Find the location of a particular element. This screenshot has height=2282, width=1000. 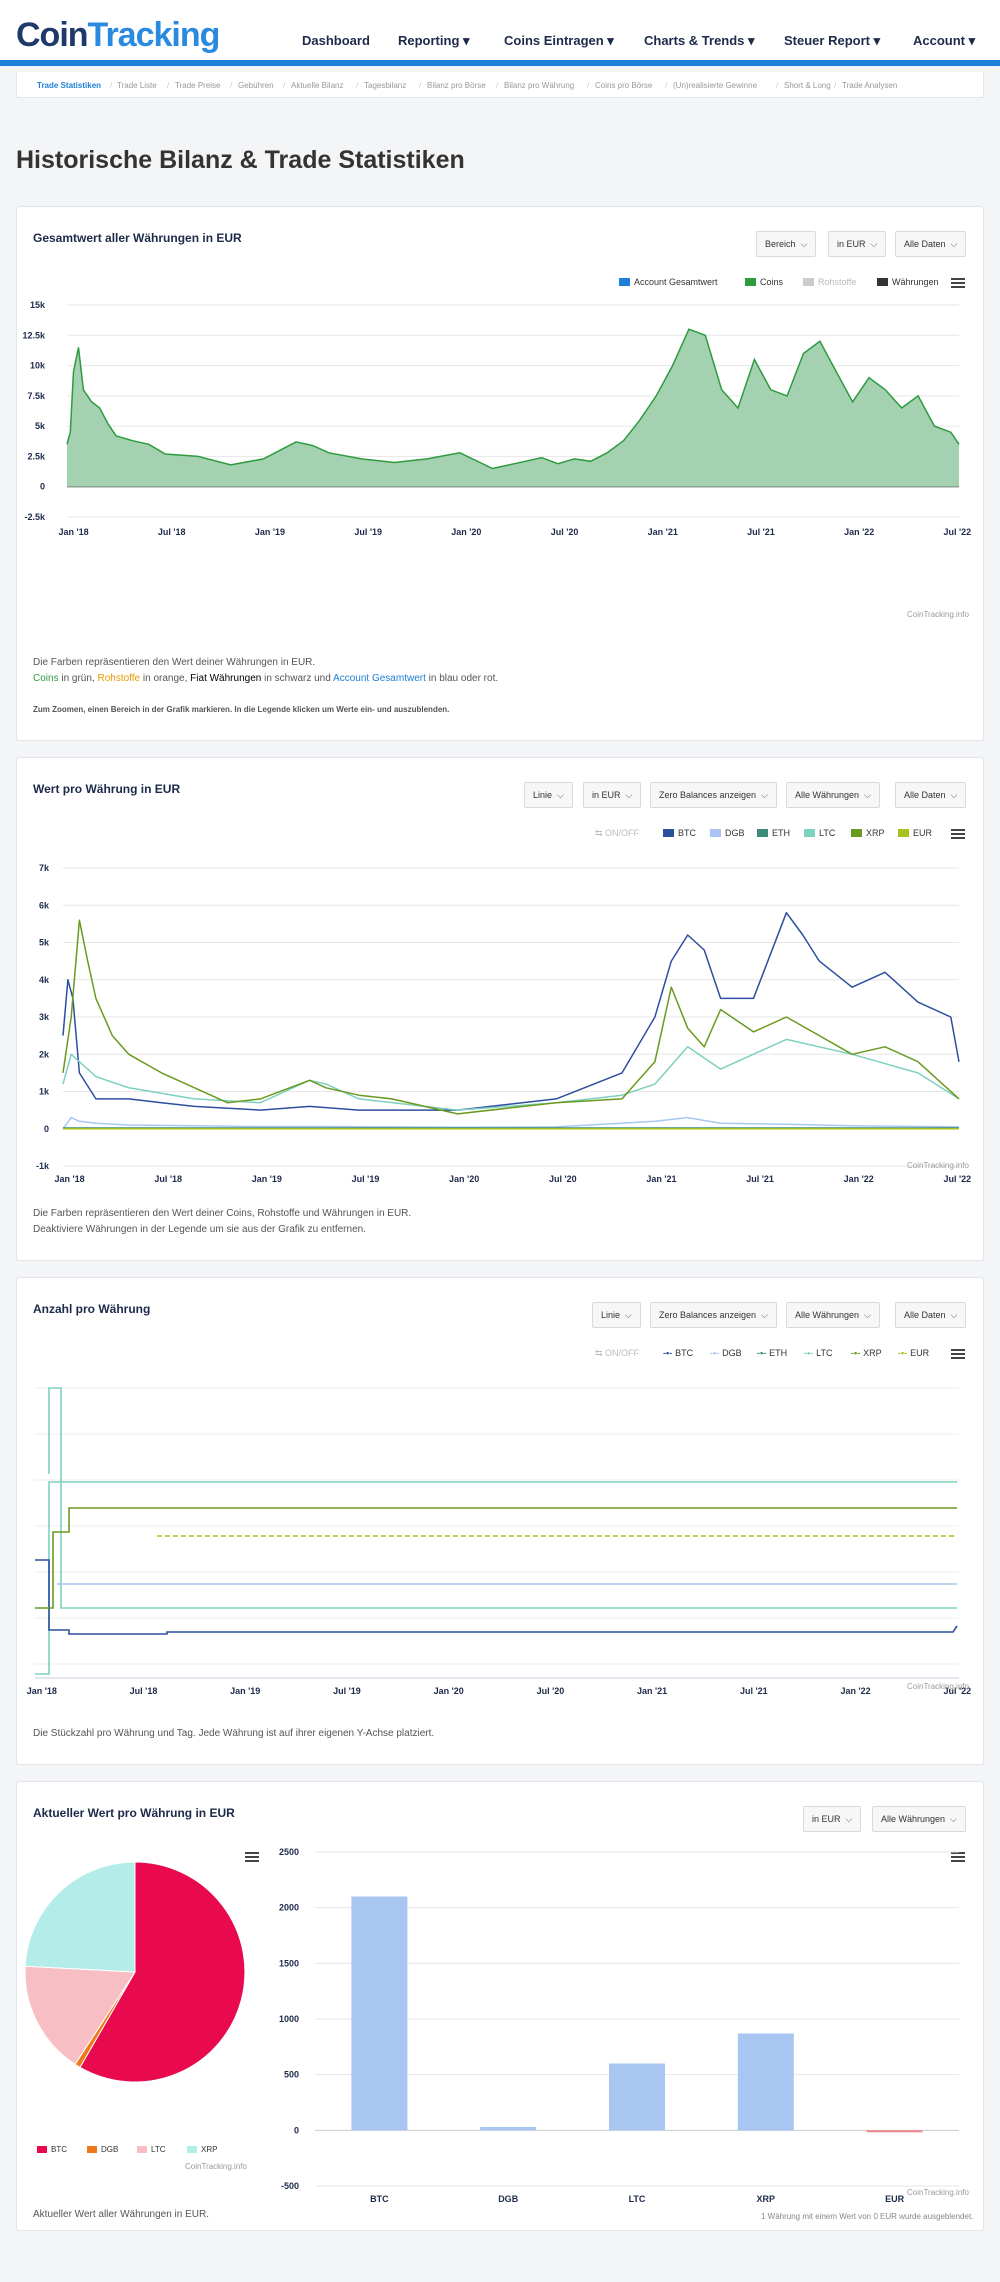

subnav-bilanz-pro-boerse: Bilanz pro Börse is located at coordinates (456, 85).